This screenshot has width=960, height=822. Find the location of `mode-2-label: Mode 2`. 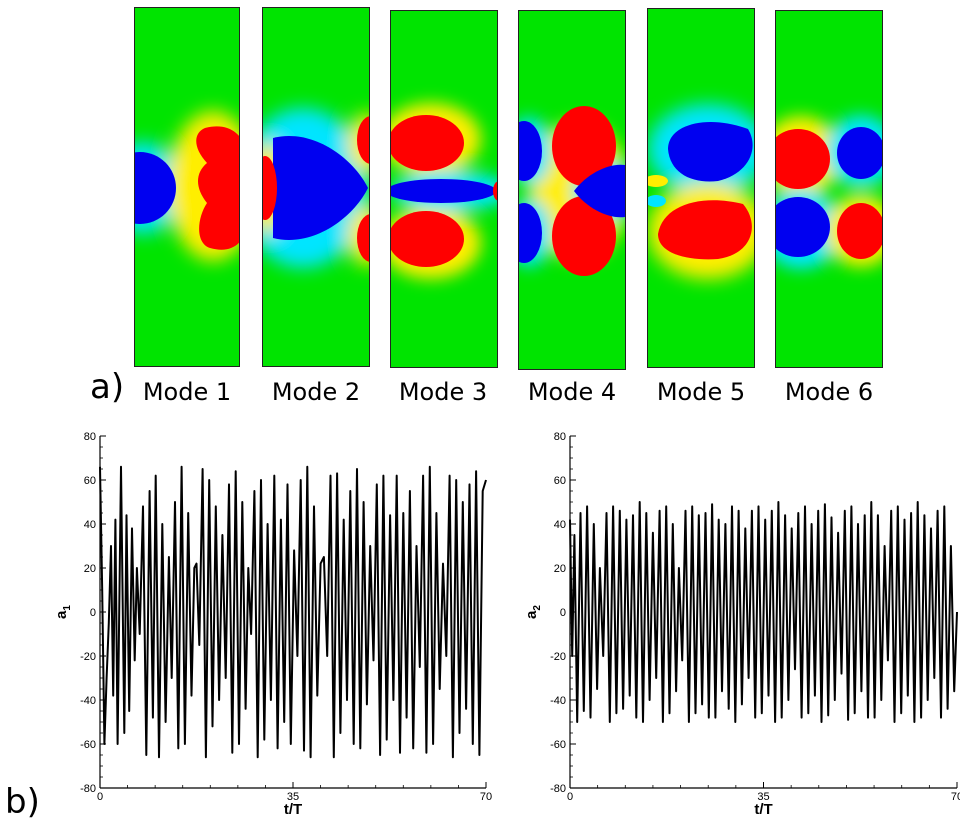

mode-2-label: Mode 2 is located at coordinates (316, 392).